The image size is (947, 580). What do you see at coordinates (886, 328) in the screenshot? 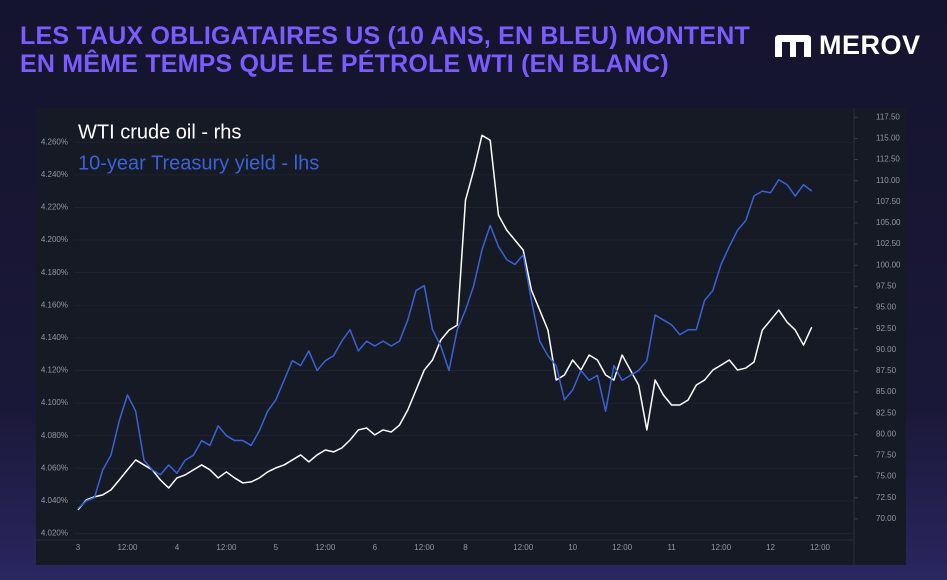
I see `y2-tick-label: 92.50` at bounding box center [886, 328].